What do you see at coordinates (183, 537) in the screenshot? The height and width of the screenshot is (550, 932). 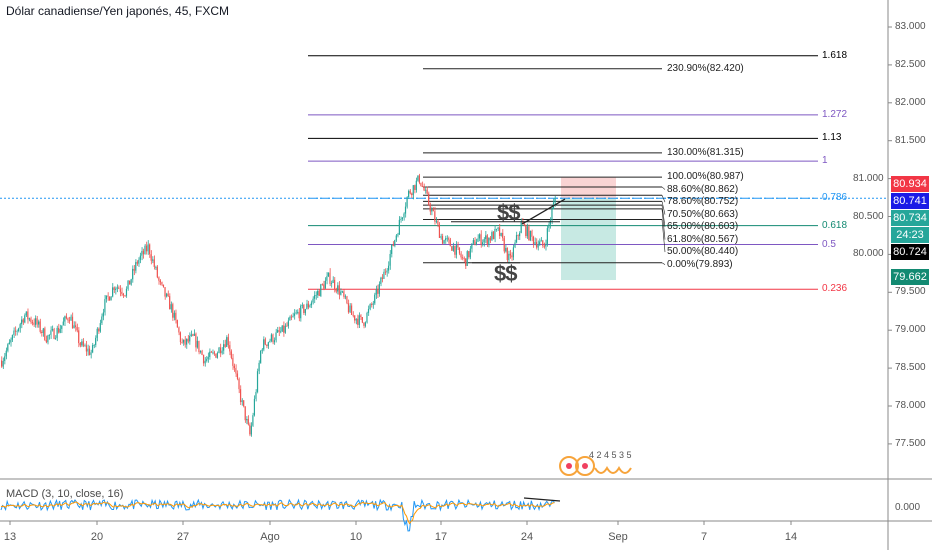 I see `time-label: 27` at bounding box center [183, 537].